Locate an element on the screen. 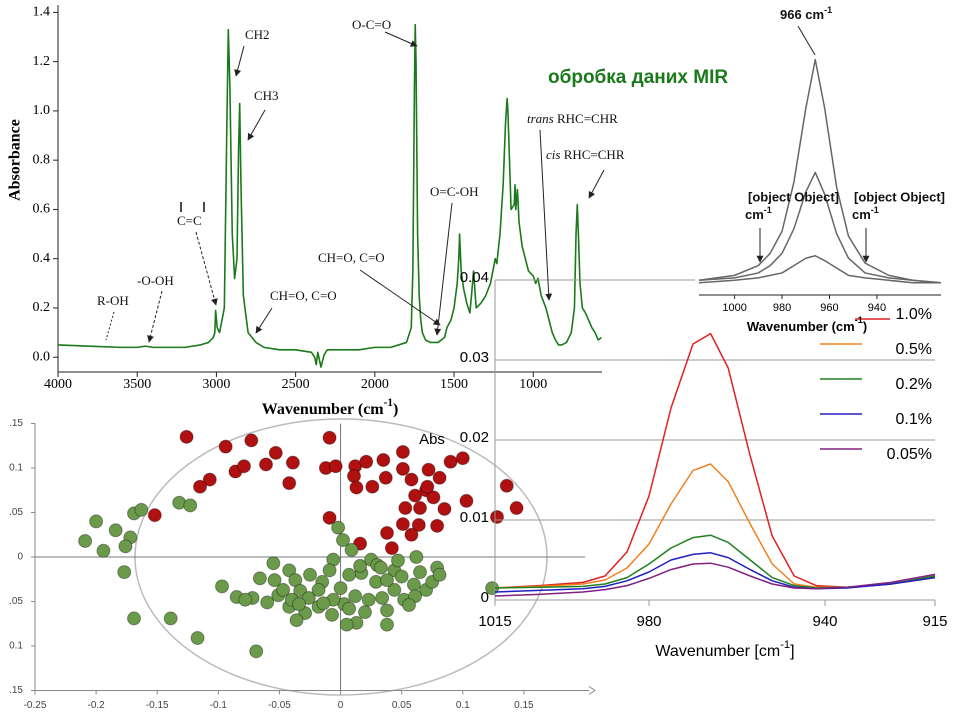 The width and height of the screenshot is (960, 720). annotation-text: 966 cm is located at coordinates (802, 14).